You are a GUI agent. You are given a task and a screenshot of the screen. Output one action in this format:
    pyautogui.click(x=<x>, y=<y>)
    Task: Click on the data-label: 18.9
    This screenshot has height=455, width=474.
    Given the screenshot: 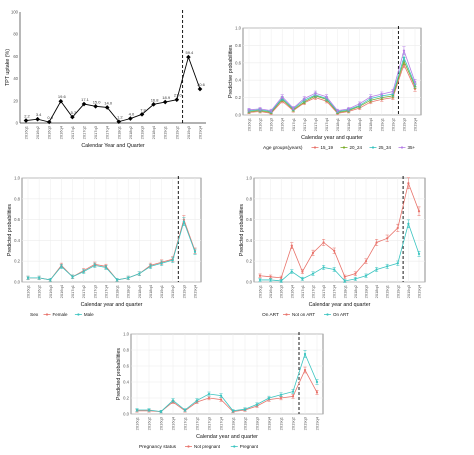 What is the action you would take?
    pyautogui.click(x=166, y=97)
    